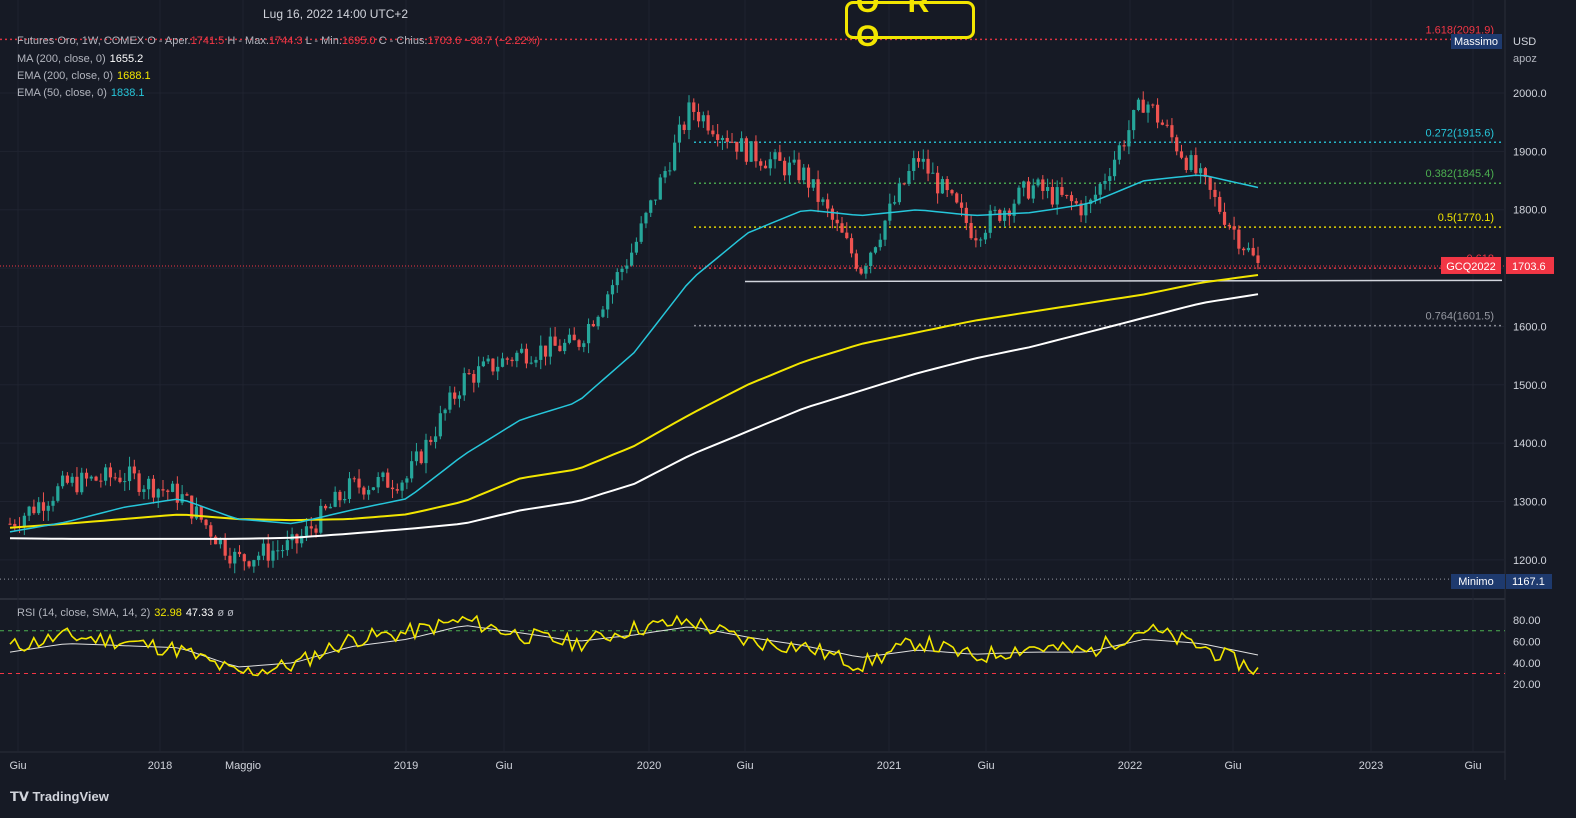  Describe the element at coordinates (1466, 218) in the screenshot. I see `fib-level-label: 0.5(1770.1)` at that location.